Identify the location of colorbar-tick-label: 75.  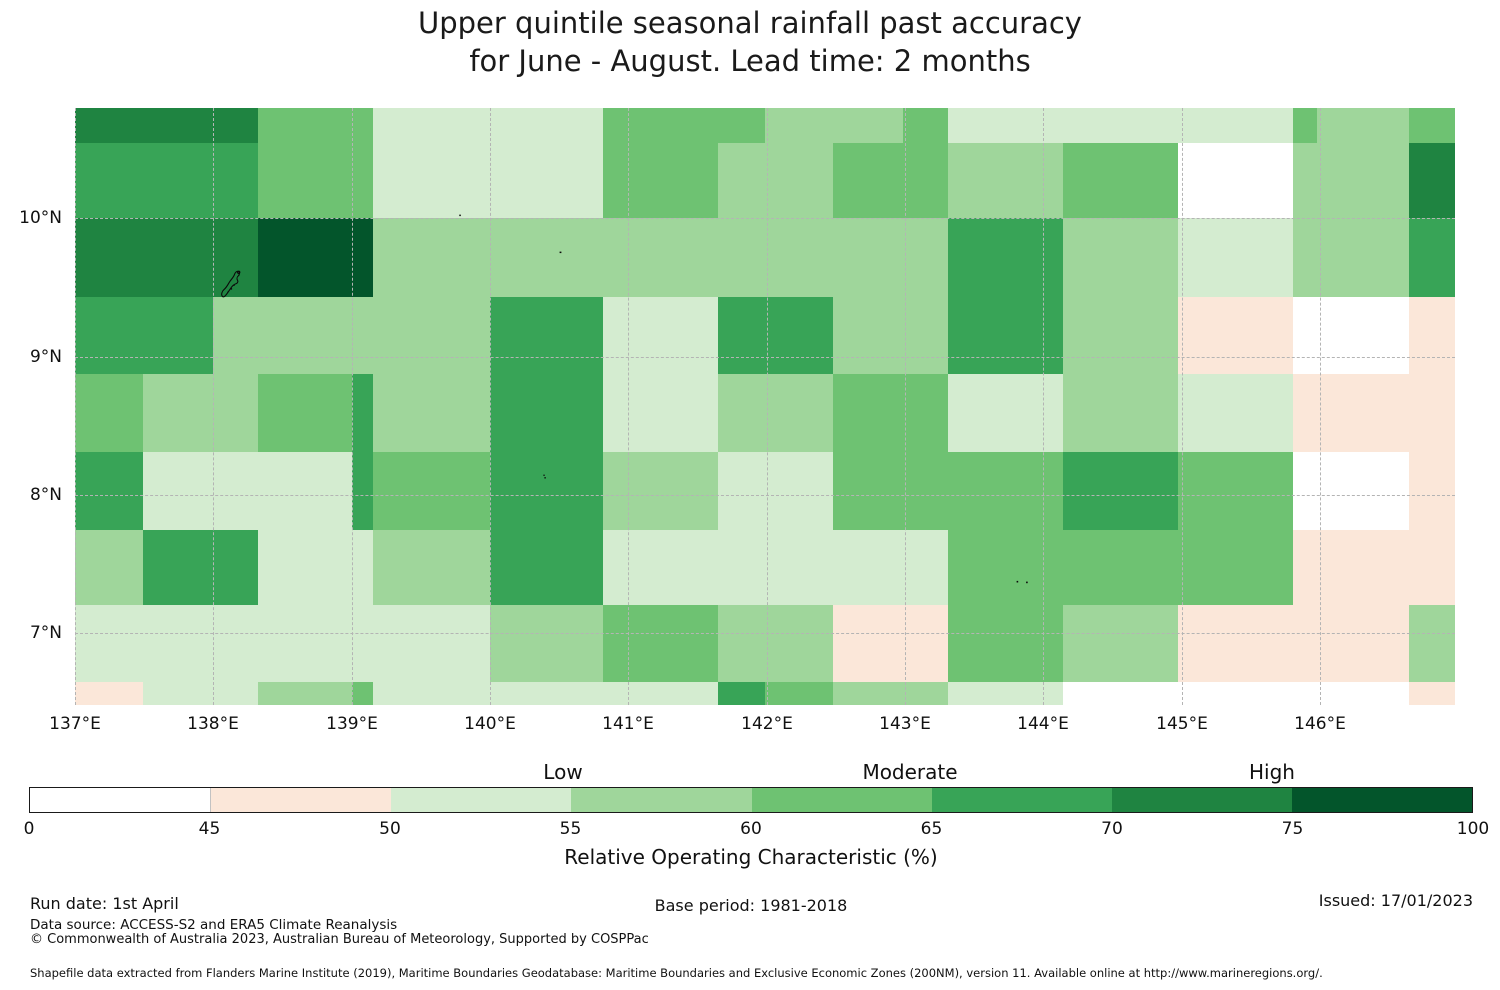
(1292, 829).